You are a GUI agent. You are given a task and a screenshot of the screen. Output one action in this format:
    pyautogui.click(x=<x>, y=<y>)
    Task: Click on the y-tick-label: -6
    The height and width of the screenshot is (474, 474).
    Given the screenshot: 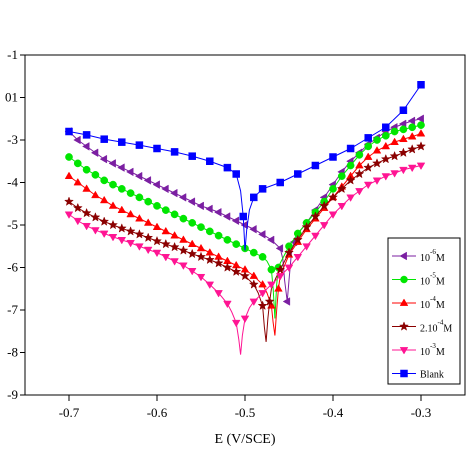 What is the action you would take?
    pyautogui.click(x=12, y=267)
    